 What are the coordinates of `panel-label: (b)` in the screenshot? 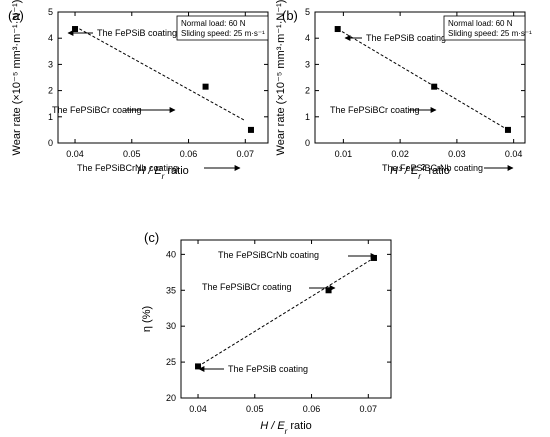 It's located at (290, 15).